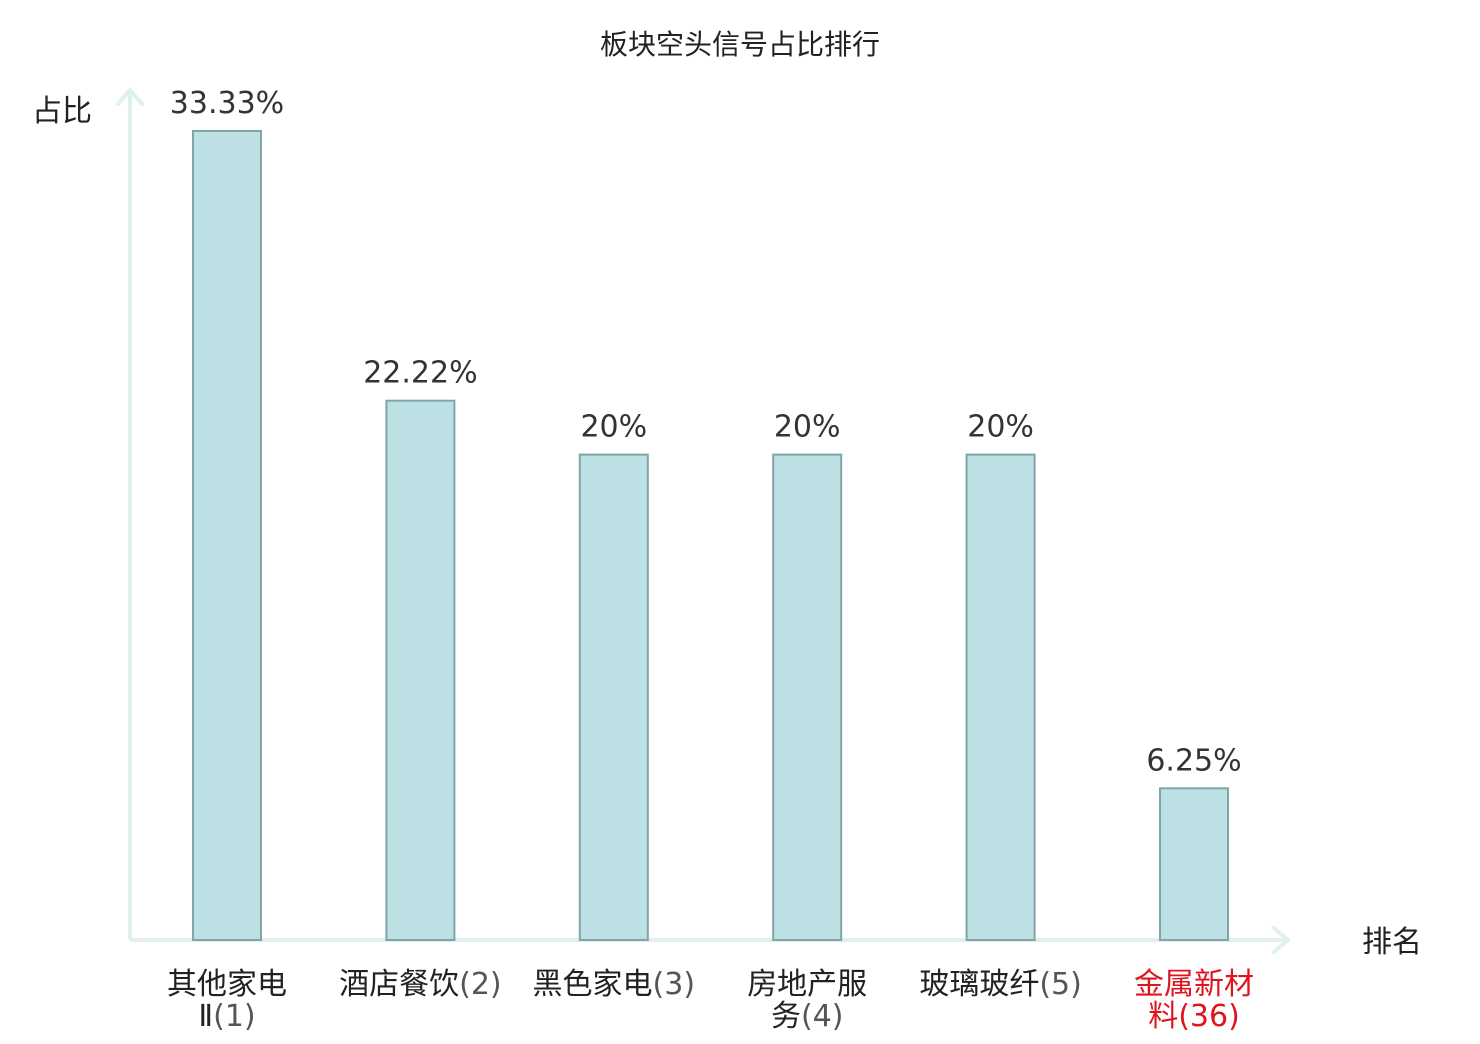  Describe the element at coordinates (1392, 942) in the screenshot. I see `x-axis-label: 排名` at that location.